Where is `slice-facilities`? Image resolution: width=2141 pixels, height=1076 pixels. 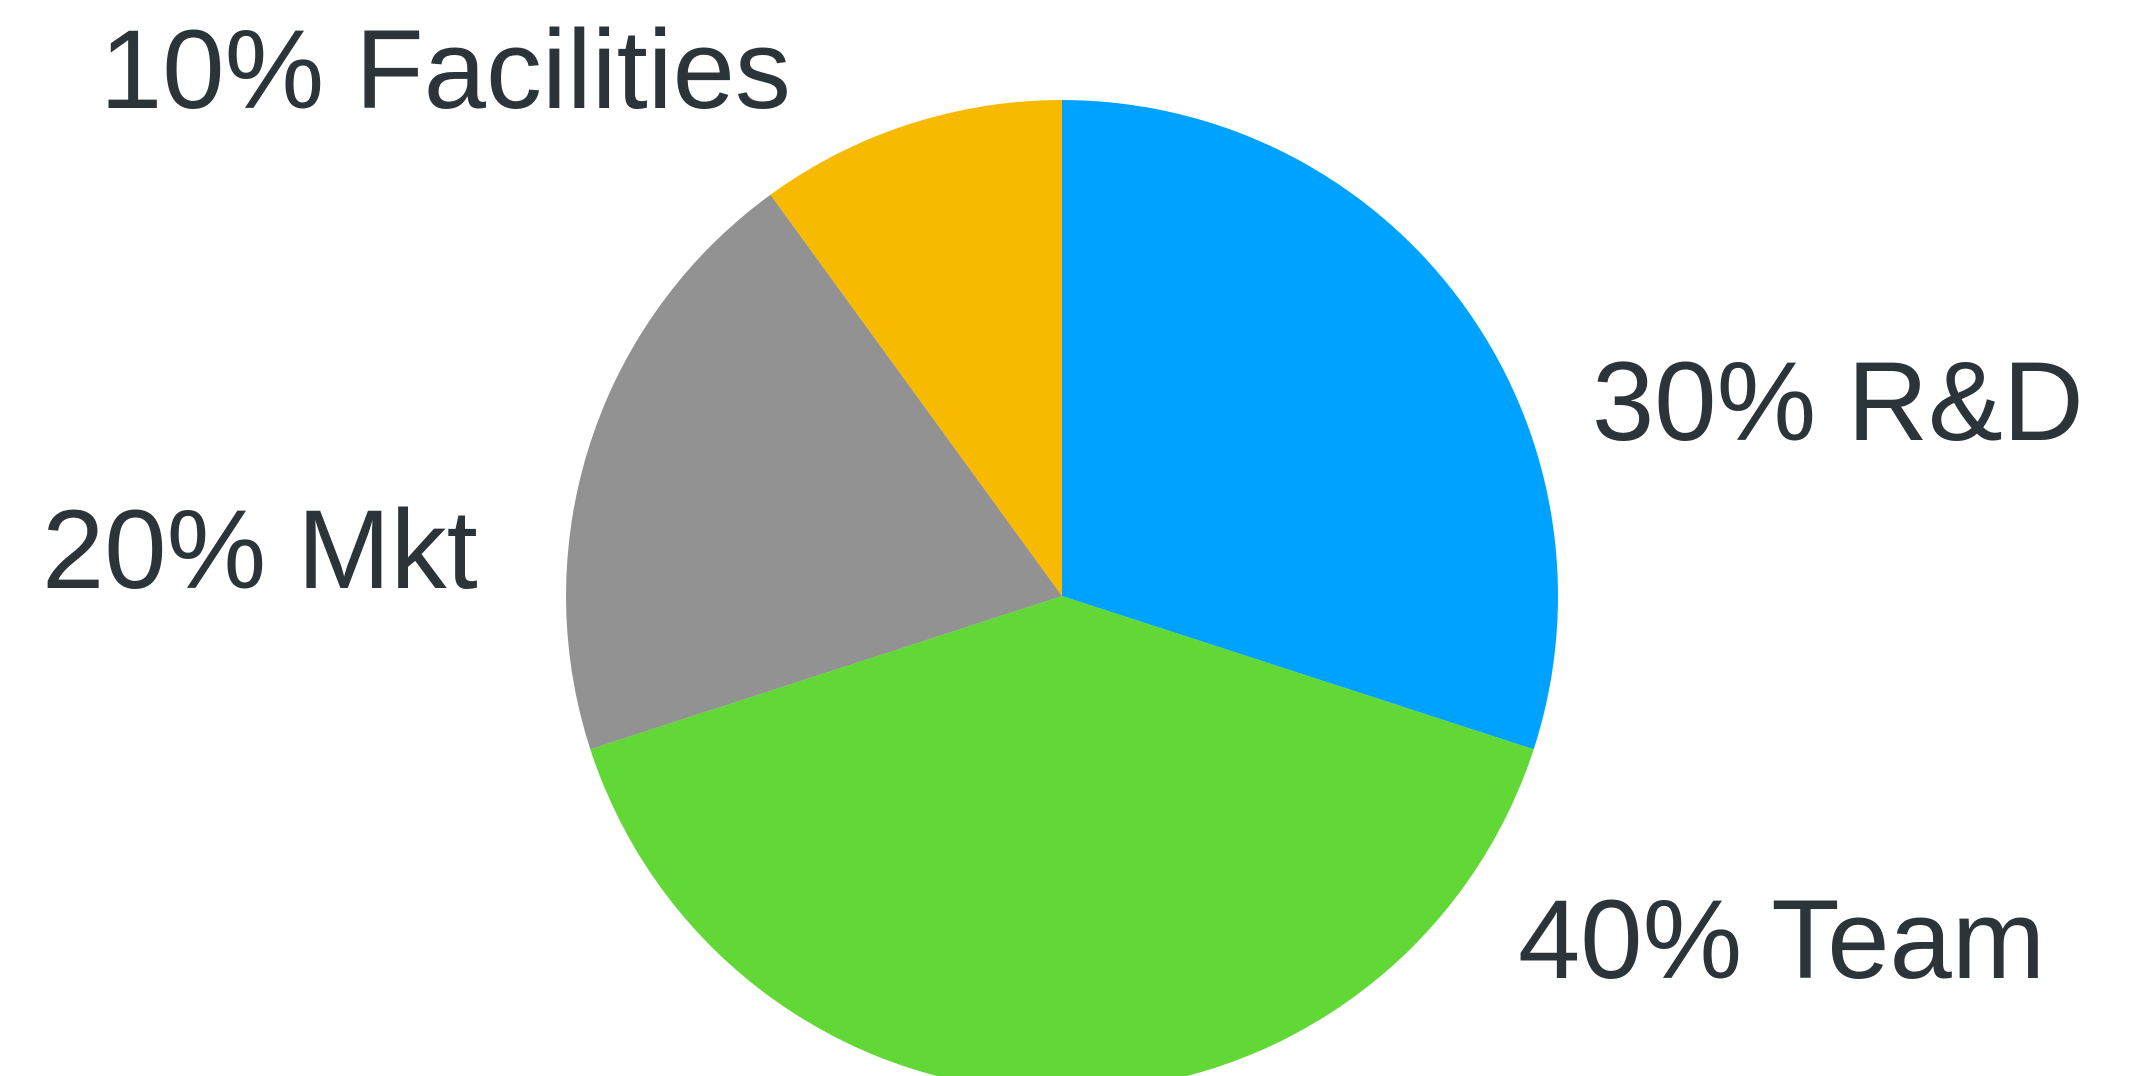 slice-facilities is located at coordinates (916, 348).